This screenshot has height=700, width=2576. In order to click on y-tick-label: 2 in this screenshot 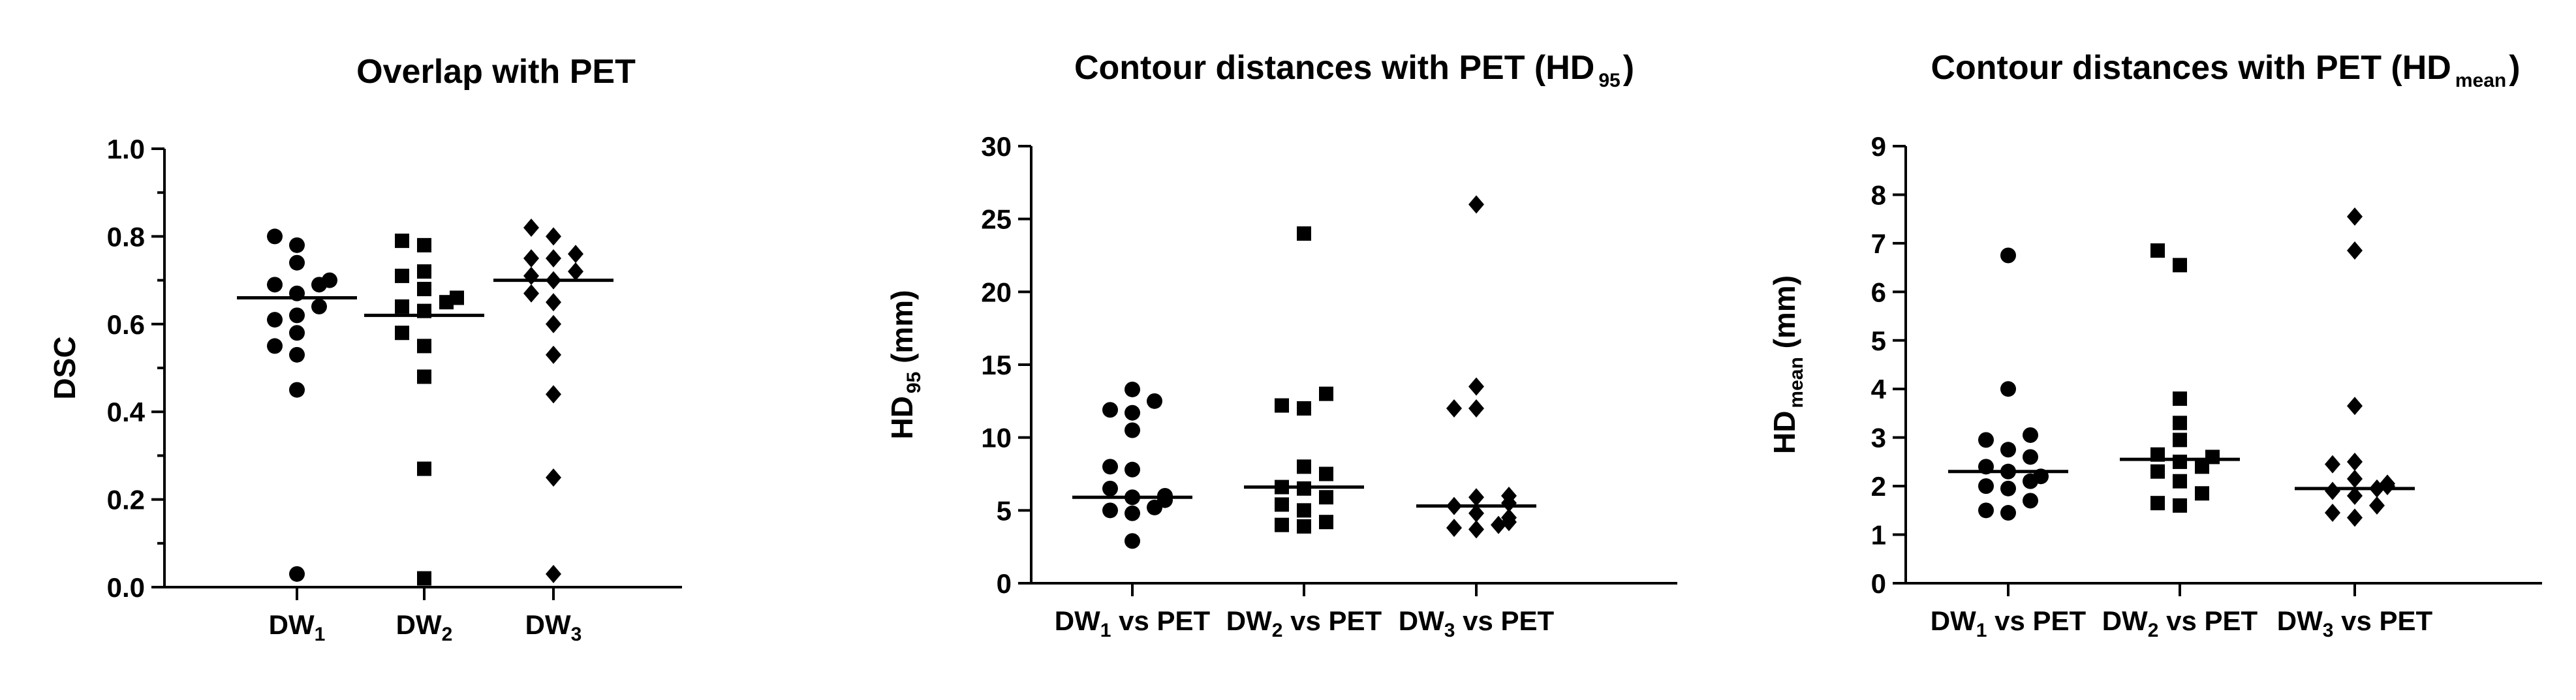, I will do `click(1878, 486)`.